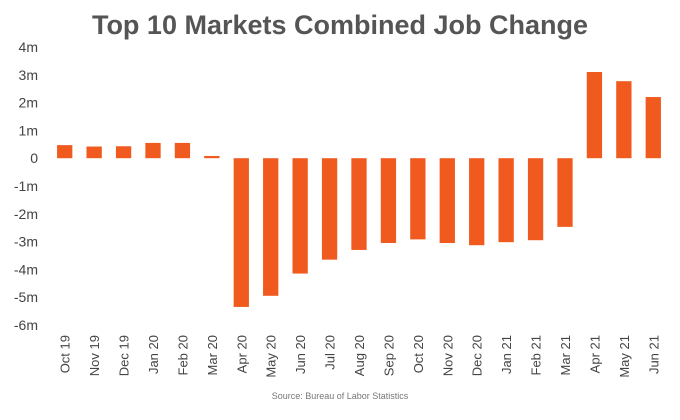 The image size is (680, 420). Describe the element at coordinates (94, 355) in the screenshot. I see `x-tick-label: Nov 19` at that location.